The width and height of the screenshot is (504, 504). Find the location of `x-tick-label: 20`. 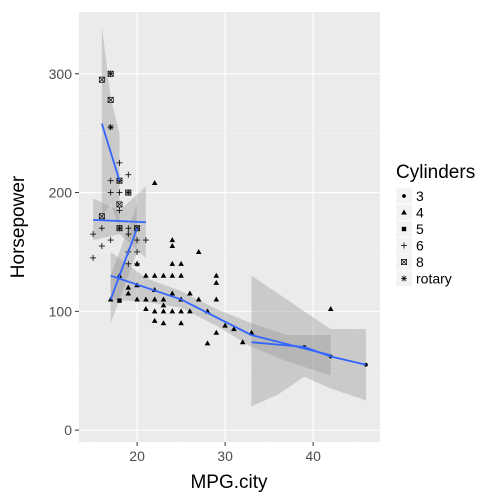

x-tick-label: 20 is located at coordinates (137, 456).